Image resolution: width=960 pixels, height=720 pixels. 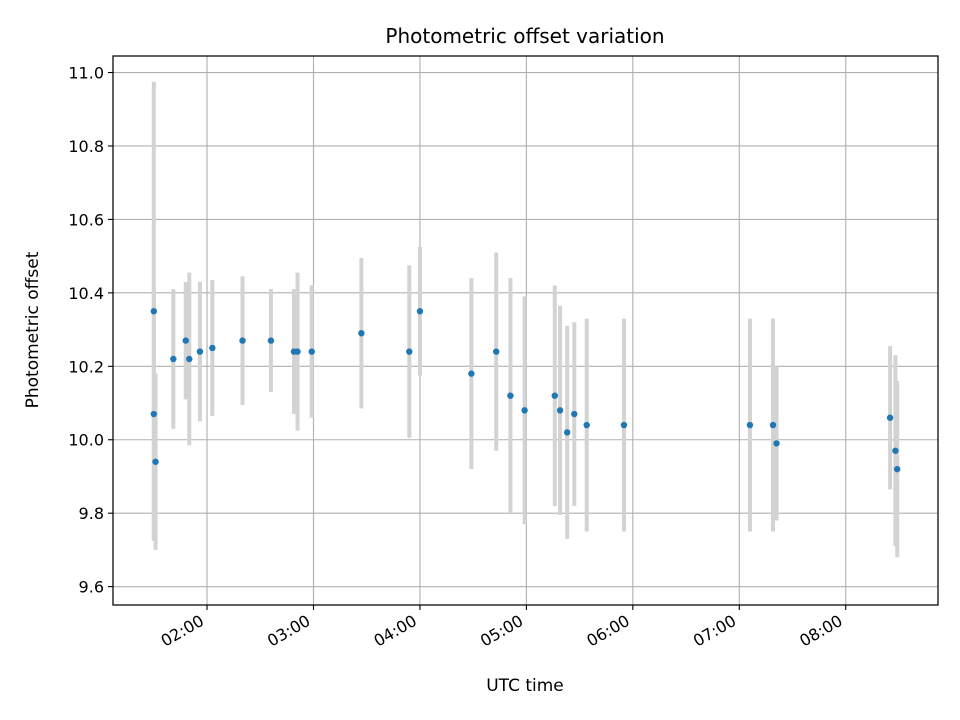 What do you see at coordinates (86, 219) in the screenshot?
I see `y-tick-label: 10.6` at bounding box center [86, 219].